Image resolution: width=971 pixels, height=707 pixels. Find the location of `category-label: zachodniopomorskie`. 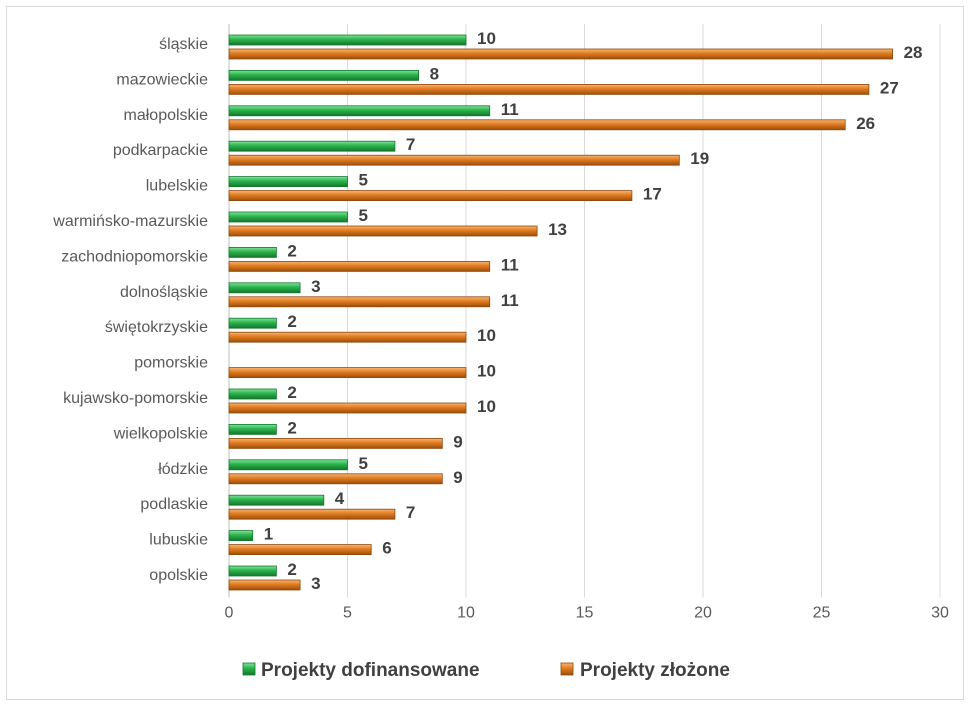

category-label: zachodniopomorskie is located at coordinates (134, 256).